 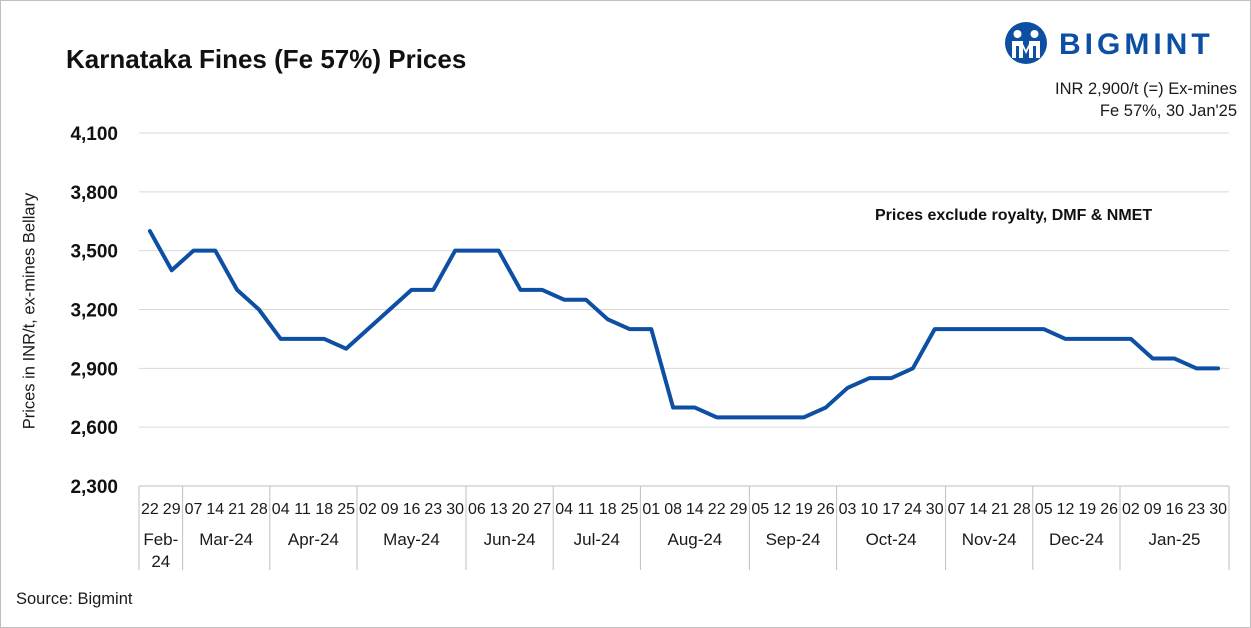 I want to click on y-axis-ticks: 2,300 2,600 2,900 3,200 3,500 3,800 4,100, so click(x=94, y=311).